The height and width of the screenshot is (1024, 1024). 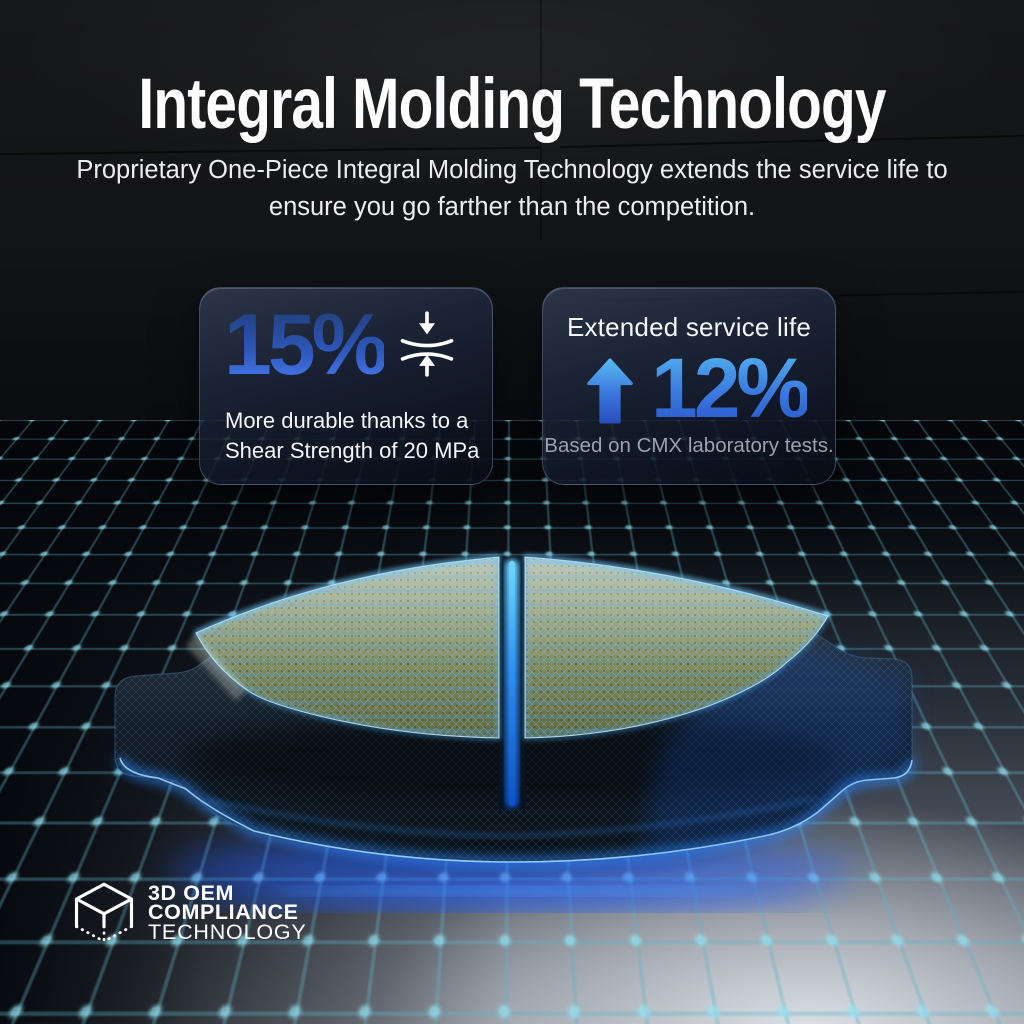 I want to click on service-life-stat-row: 12%, so click(x=689, y=388).